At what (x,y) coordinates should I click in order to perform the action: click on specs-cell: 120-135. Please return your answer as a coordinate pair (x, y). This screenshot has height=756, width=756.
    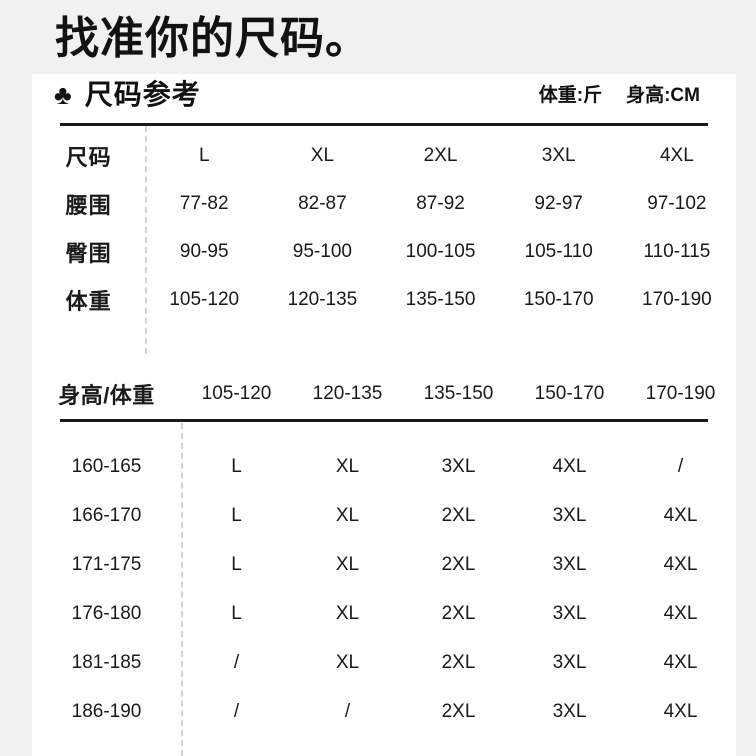
    Looking at the image, I should click on (322, 299).